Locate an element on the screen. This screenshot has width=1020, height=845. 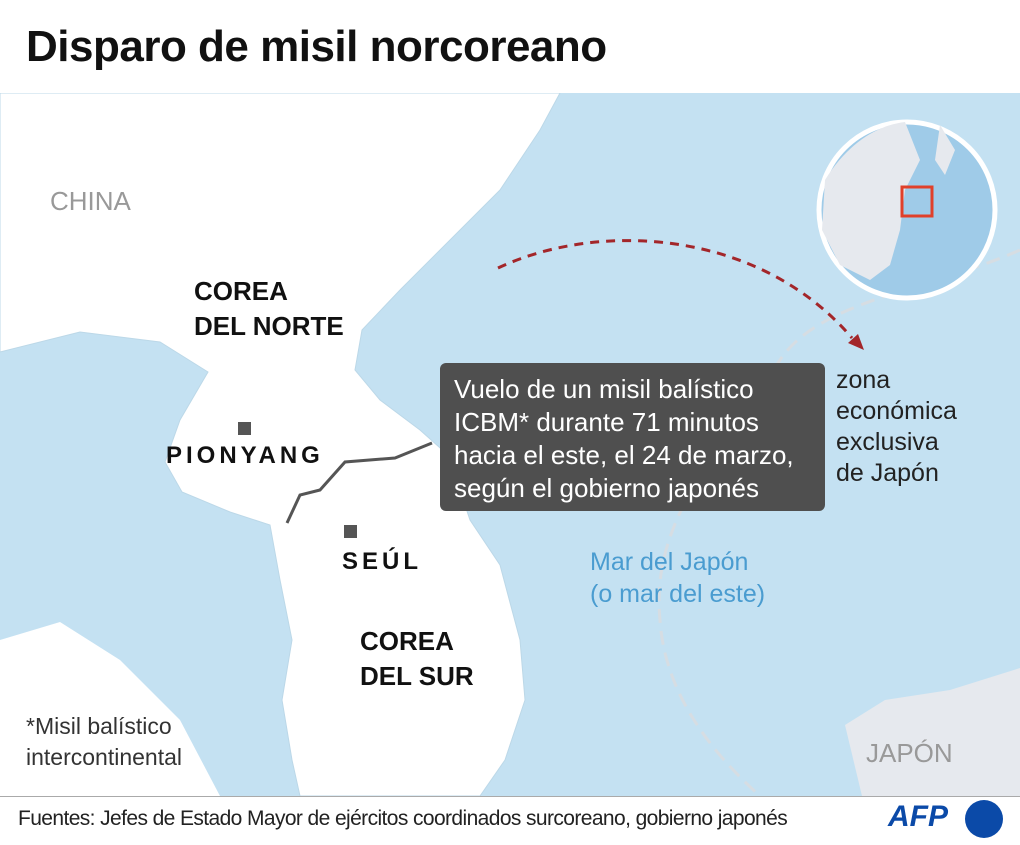
footnote: *Misil balístico intercontinental is located at coordinates (104, 742).